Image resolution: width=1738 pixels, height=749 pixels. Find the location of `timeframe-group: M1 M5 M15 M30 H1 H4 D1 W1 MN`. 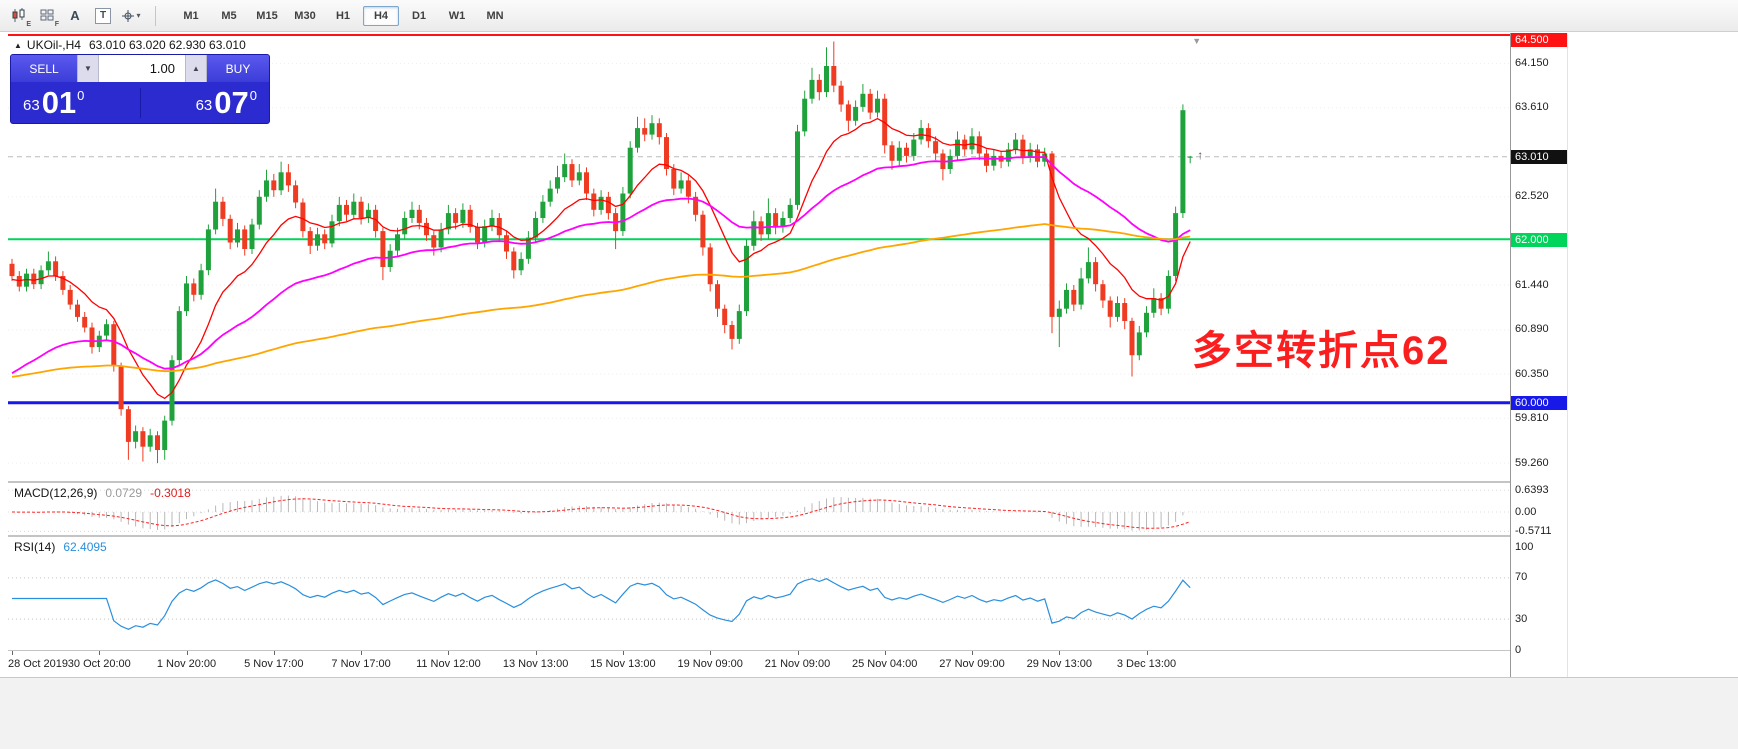

timeframe-group: M1 M5 M15 M30 H1 H4 D1 W1 MN is located at coordinates (343, 15).